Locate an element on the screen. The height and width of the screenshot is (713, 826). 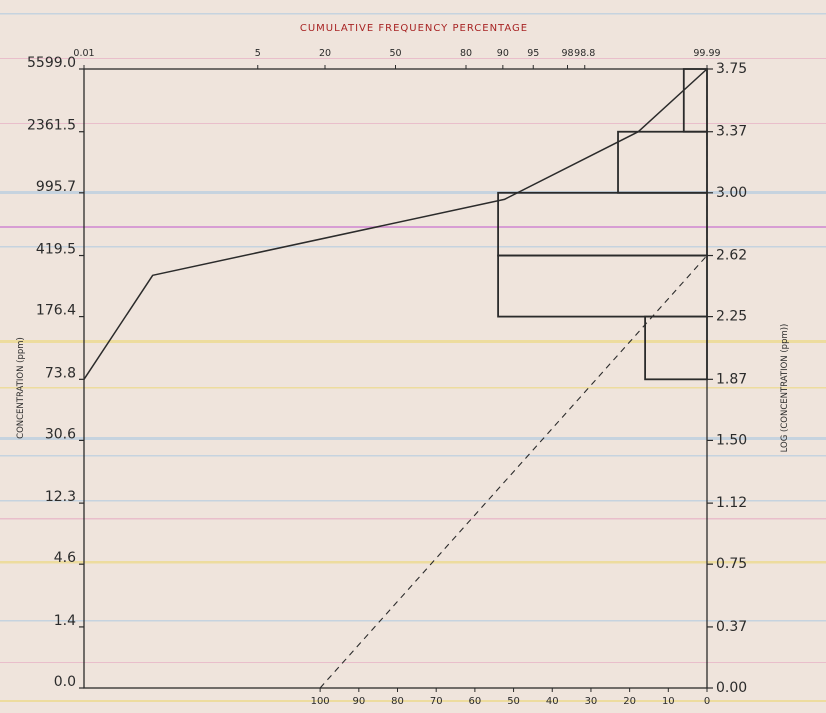
top-tick-label: 98 is located at coordinates (567, 53).